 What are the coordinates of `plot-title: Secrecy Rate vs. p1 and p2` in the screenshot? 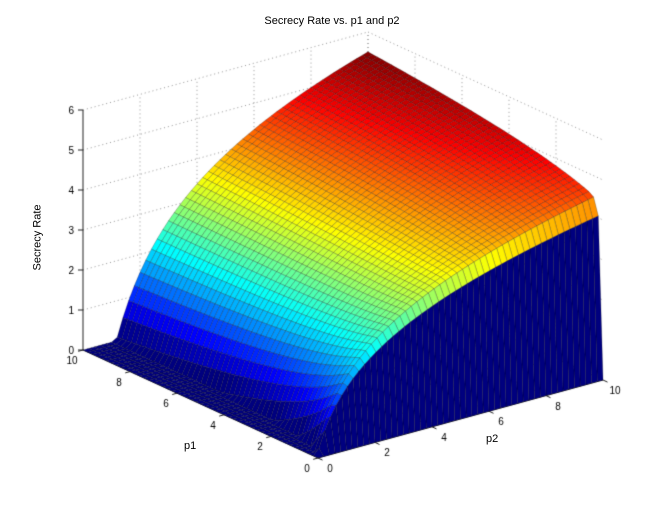 It's located at (332, 21).